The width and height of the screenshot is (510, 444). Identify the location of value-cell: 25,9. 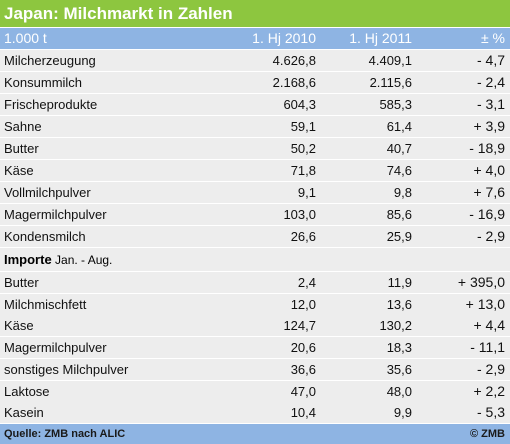
(399, 236).